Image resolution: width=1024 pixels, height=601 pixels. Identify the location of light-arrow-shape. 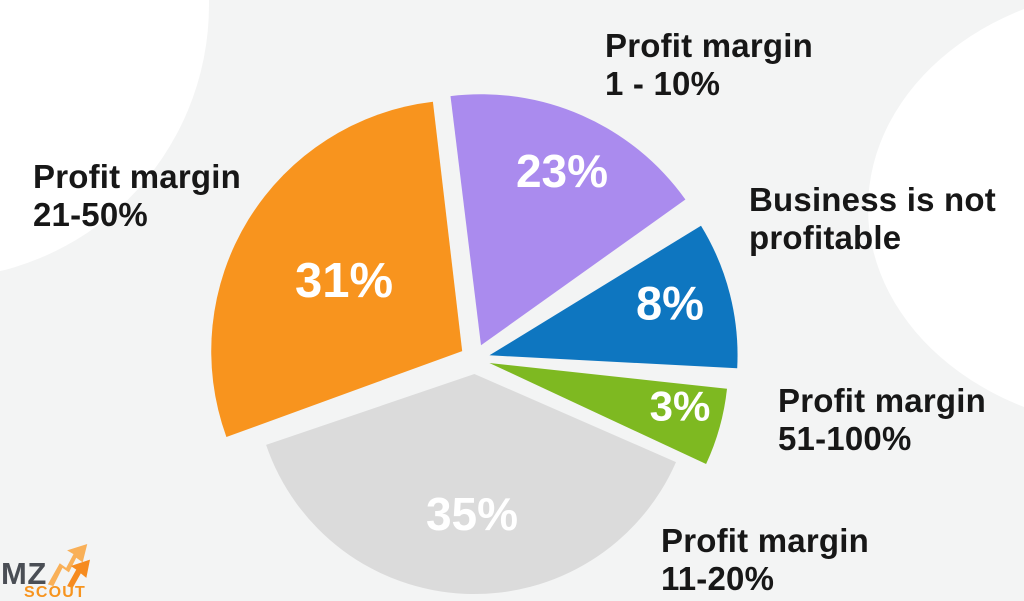
(67, 565).